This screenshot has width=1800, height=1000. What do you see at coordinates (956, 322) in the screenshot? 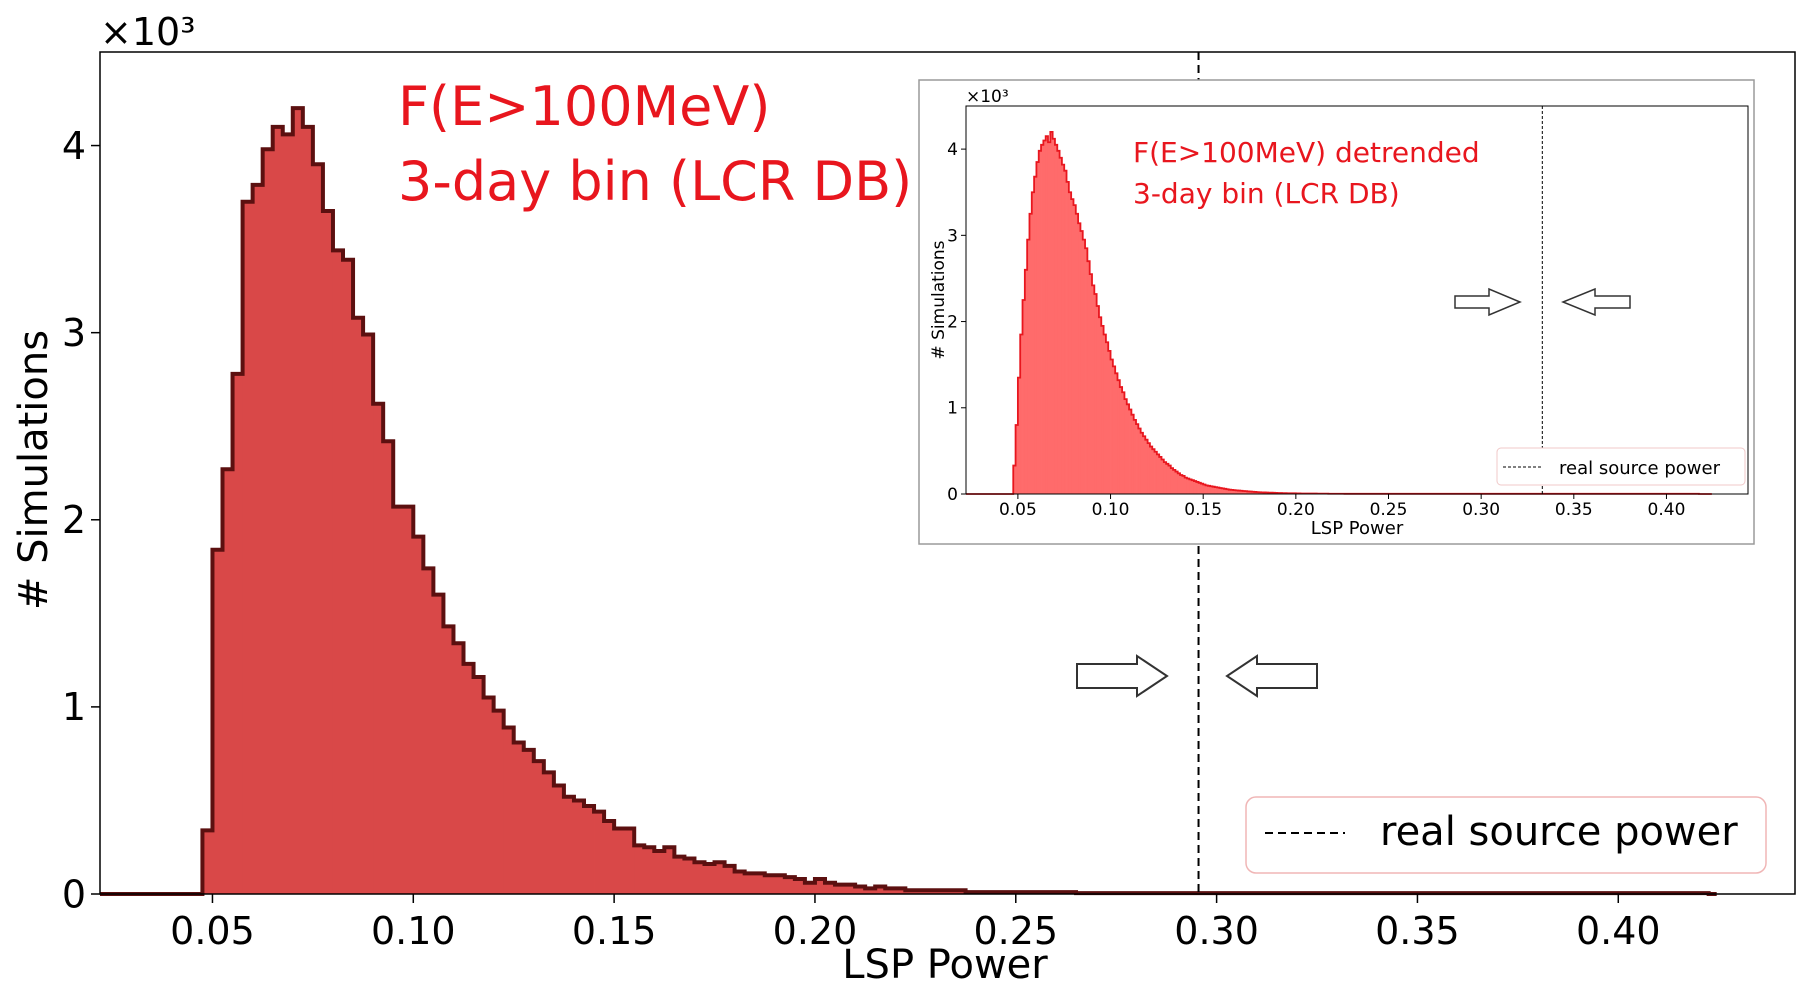
I see `inset-y-ticks: 0 1 2 3 4` at bounding box center [956, 322].